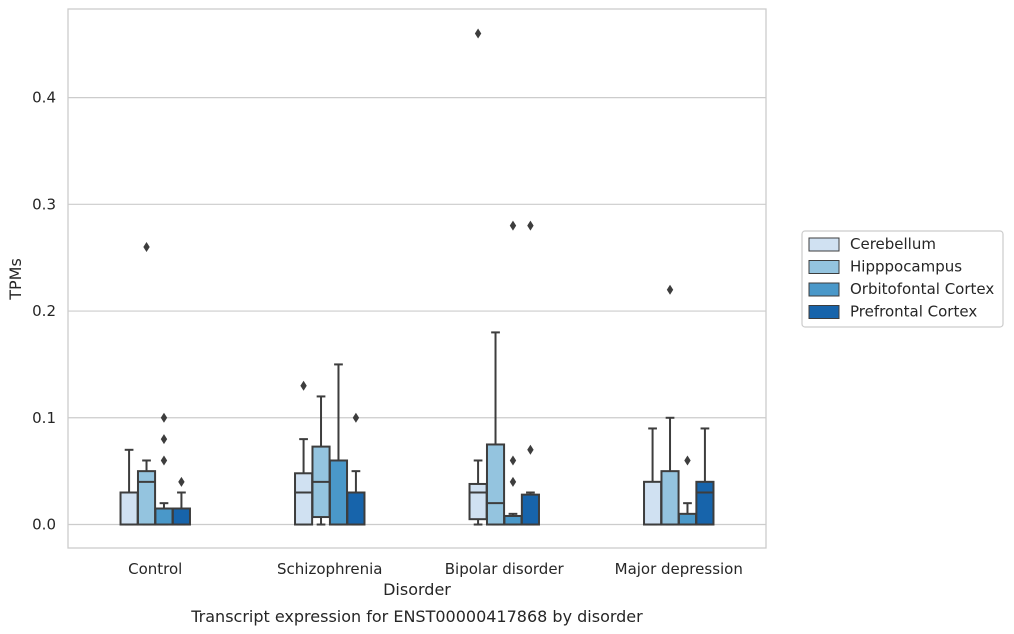 Image resolution: width=1014 pixels, height=634 pixels. I want to click on x-tick-label: Control, so click(155, 569).